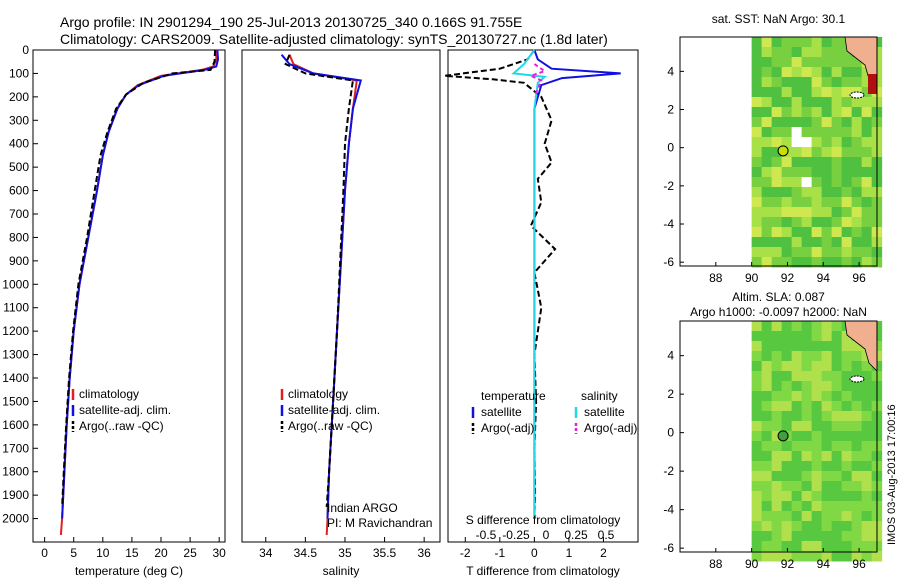  Describe the element at coordinates (752, 564) in the screenshot. I see `sla_map-xtick-label: 90` at that location.